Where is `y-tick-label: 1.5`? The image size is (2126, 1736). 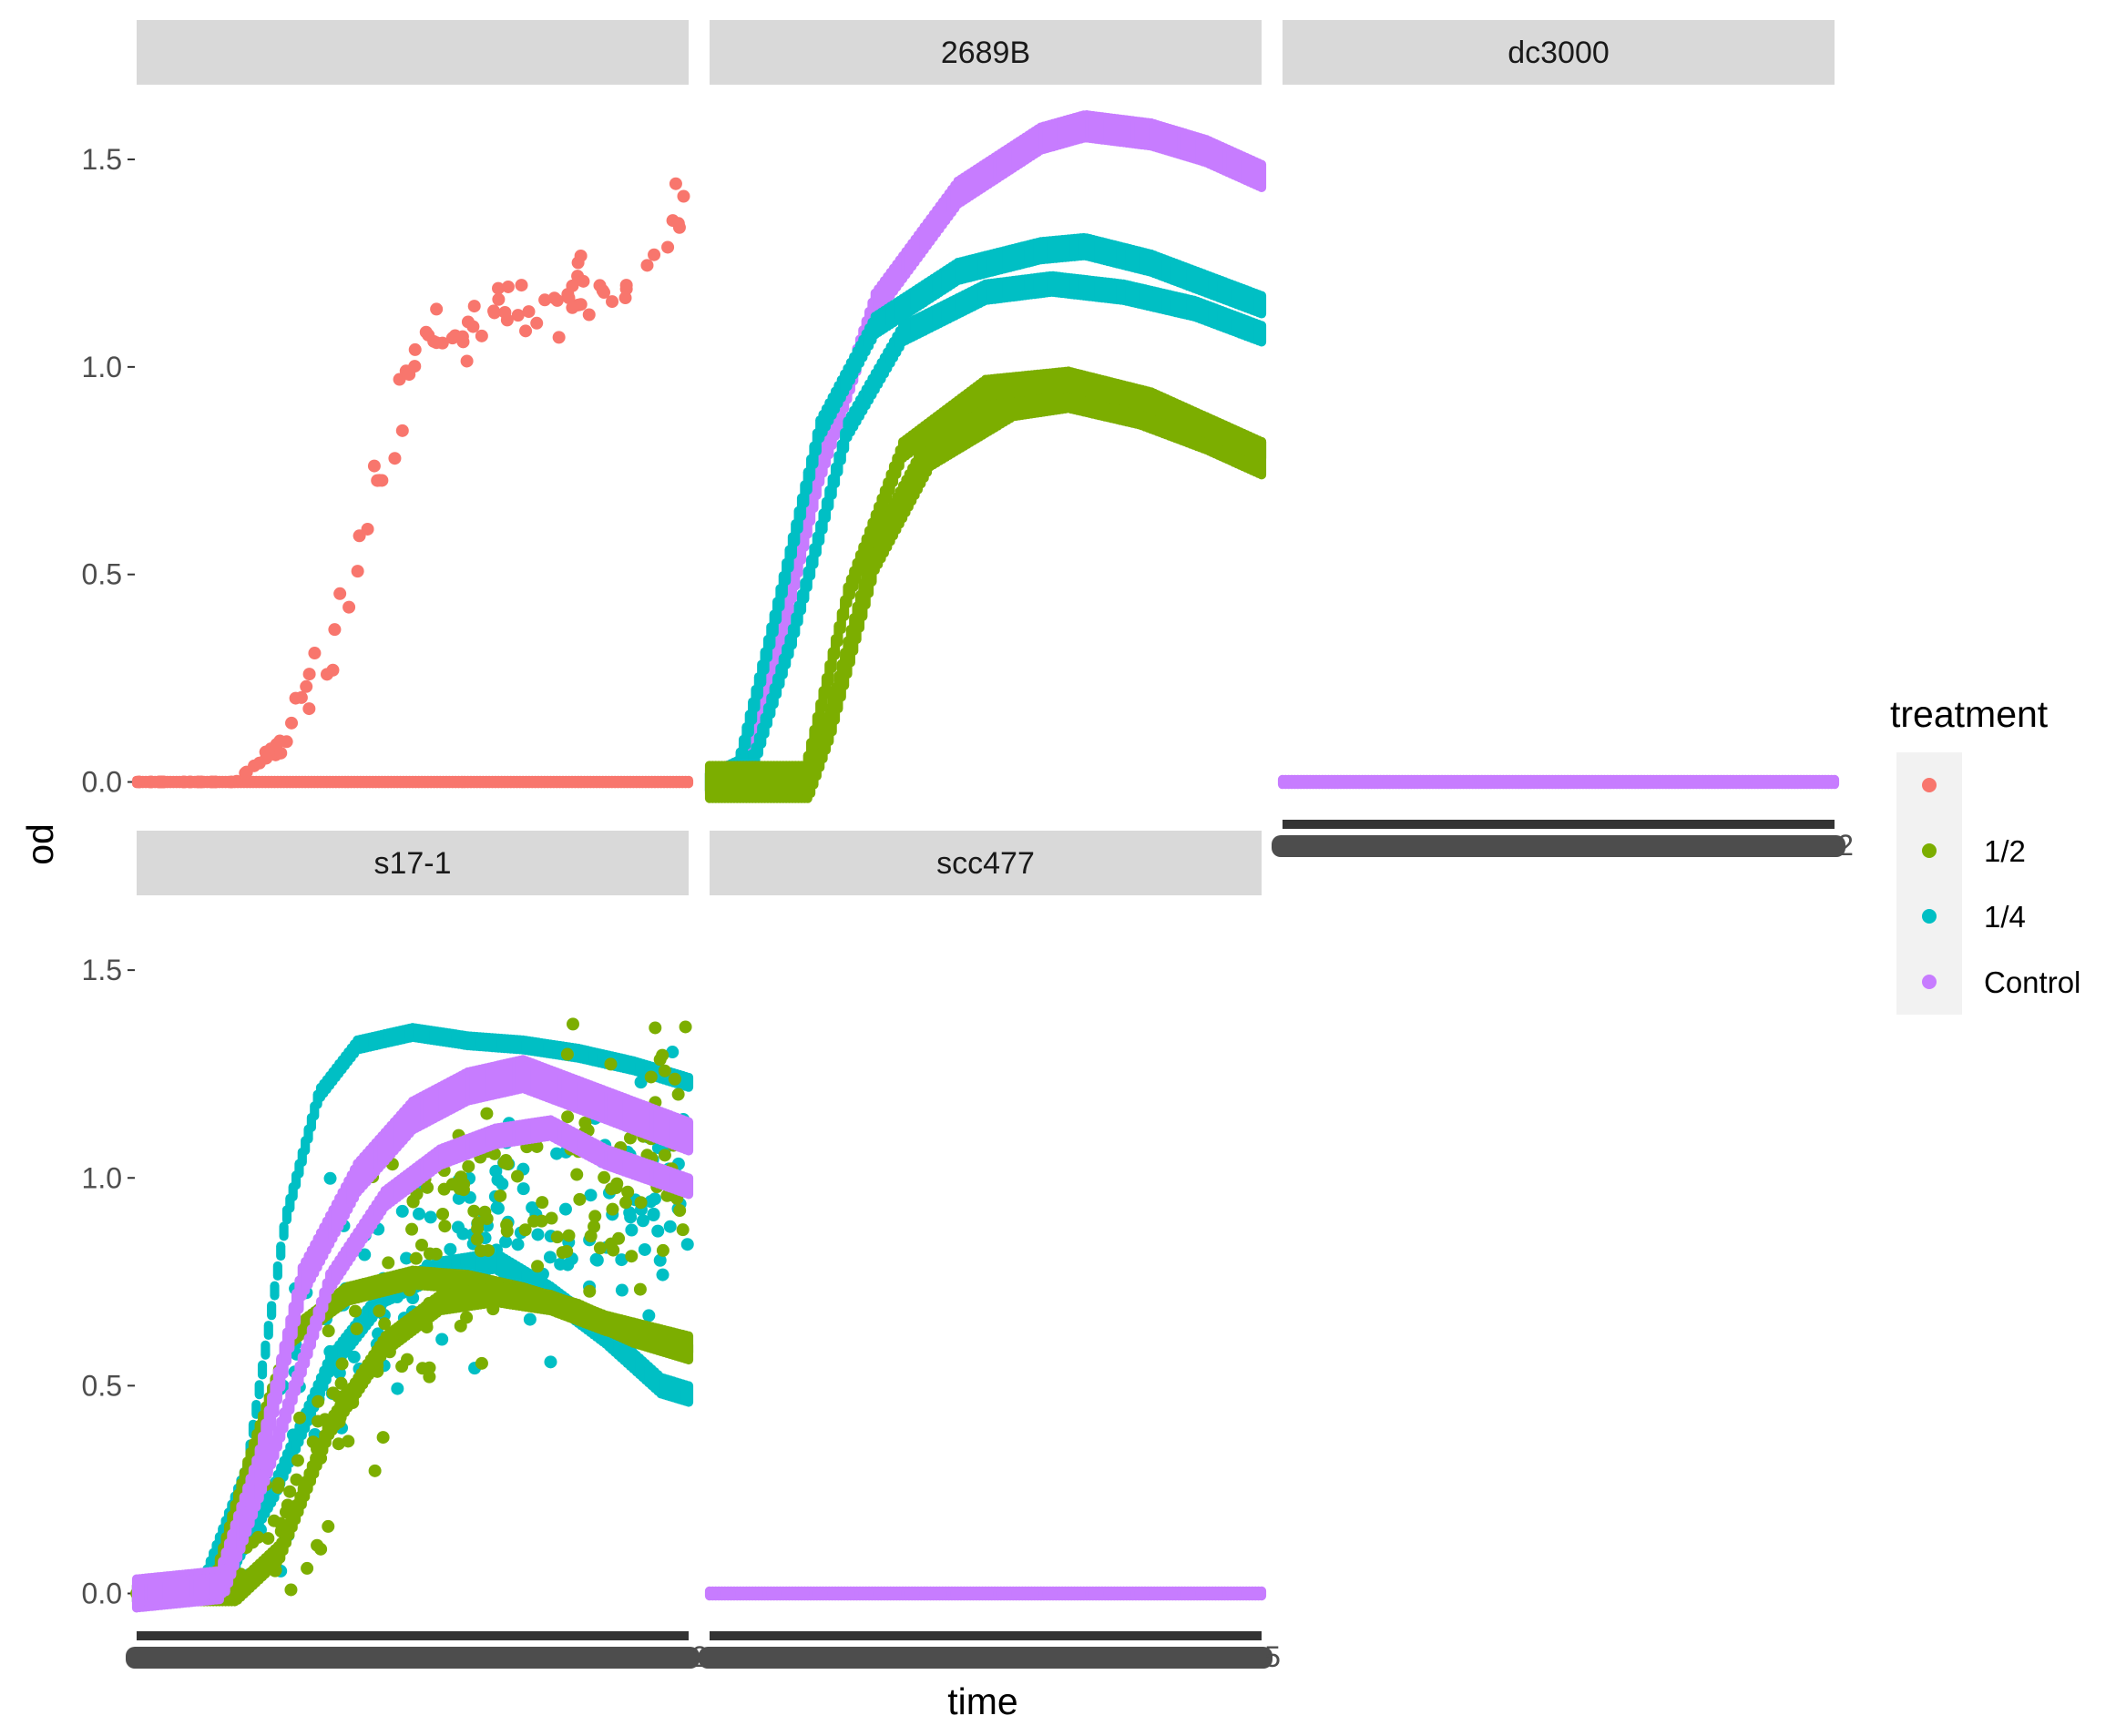 y-tick-label: 1.5 is located at coordinates (102, 970).